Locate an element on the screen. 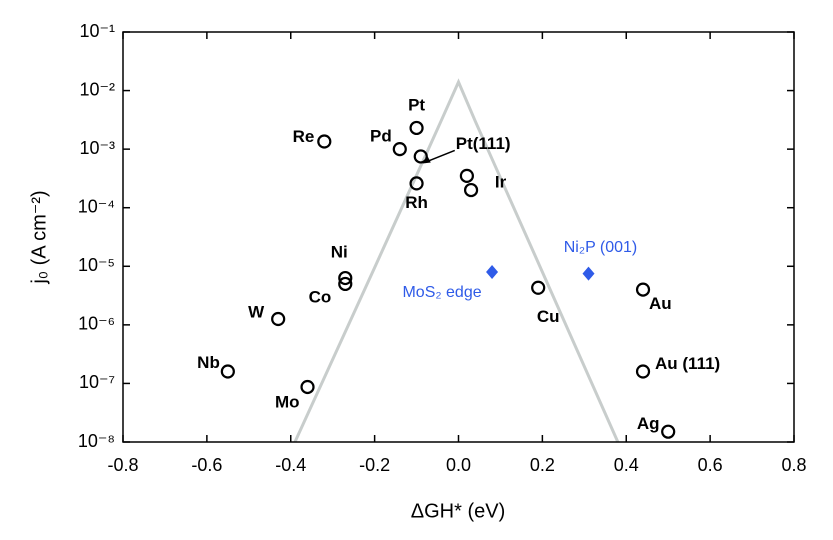  y-tick-label: 10⁻⁵ is located at coordinates (96, 265).